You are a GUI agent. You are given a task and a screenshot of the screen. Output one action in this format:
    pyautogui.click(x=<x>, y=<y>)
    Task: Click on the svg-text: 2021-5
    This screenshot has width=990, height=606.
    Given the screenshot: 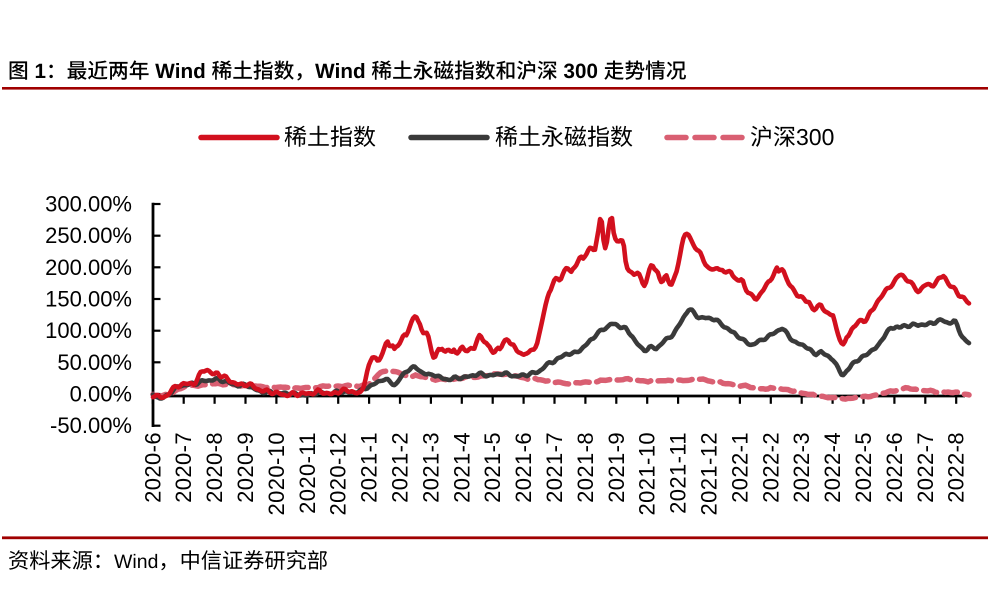 What is the action you would take?
    pyautogui.click(x=492, y=467)
    